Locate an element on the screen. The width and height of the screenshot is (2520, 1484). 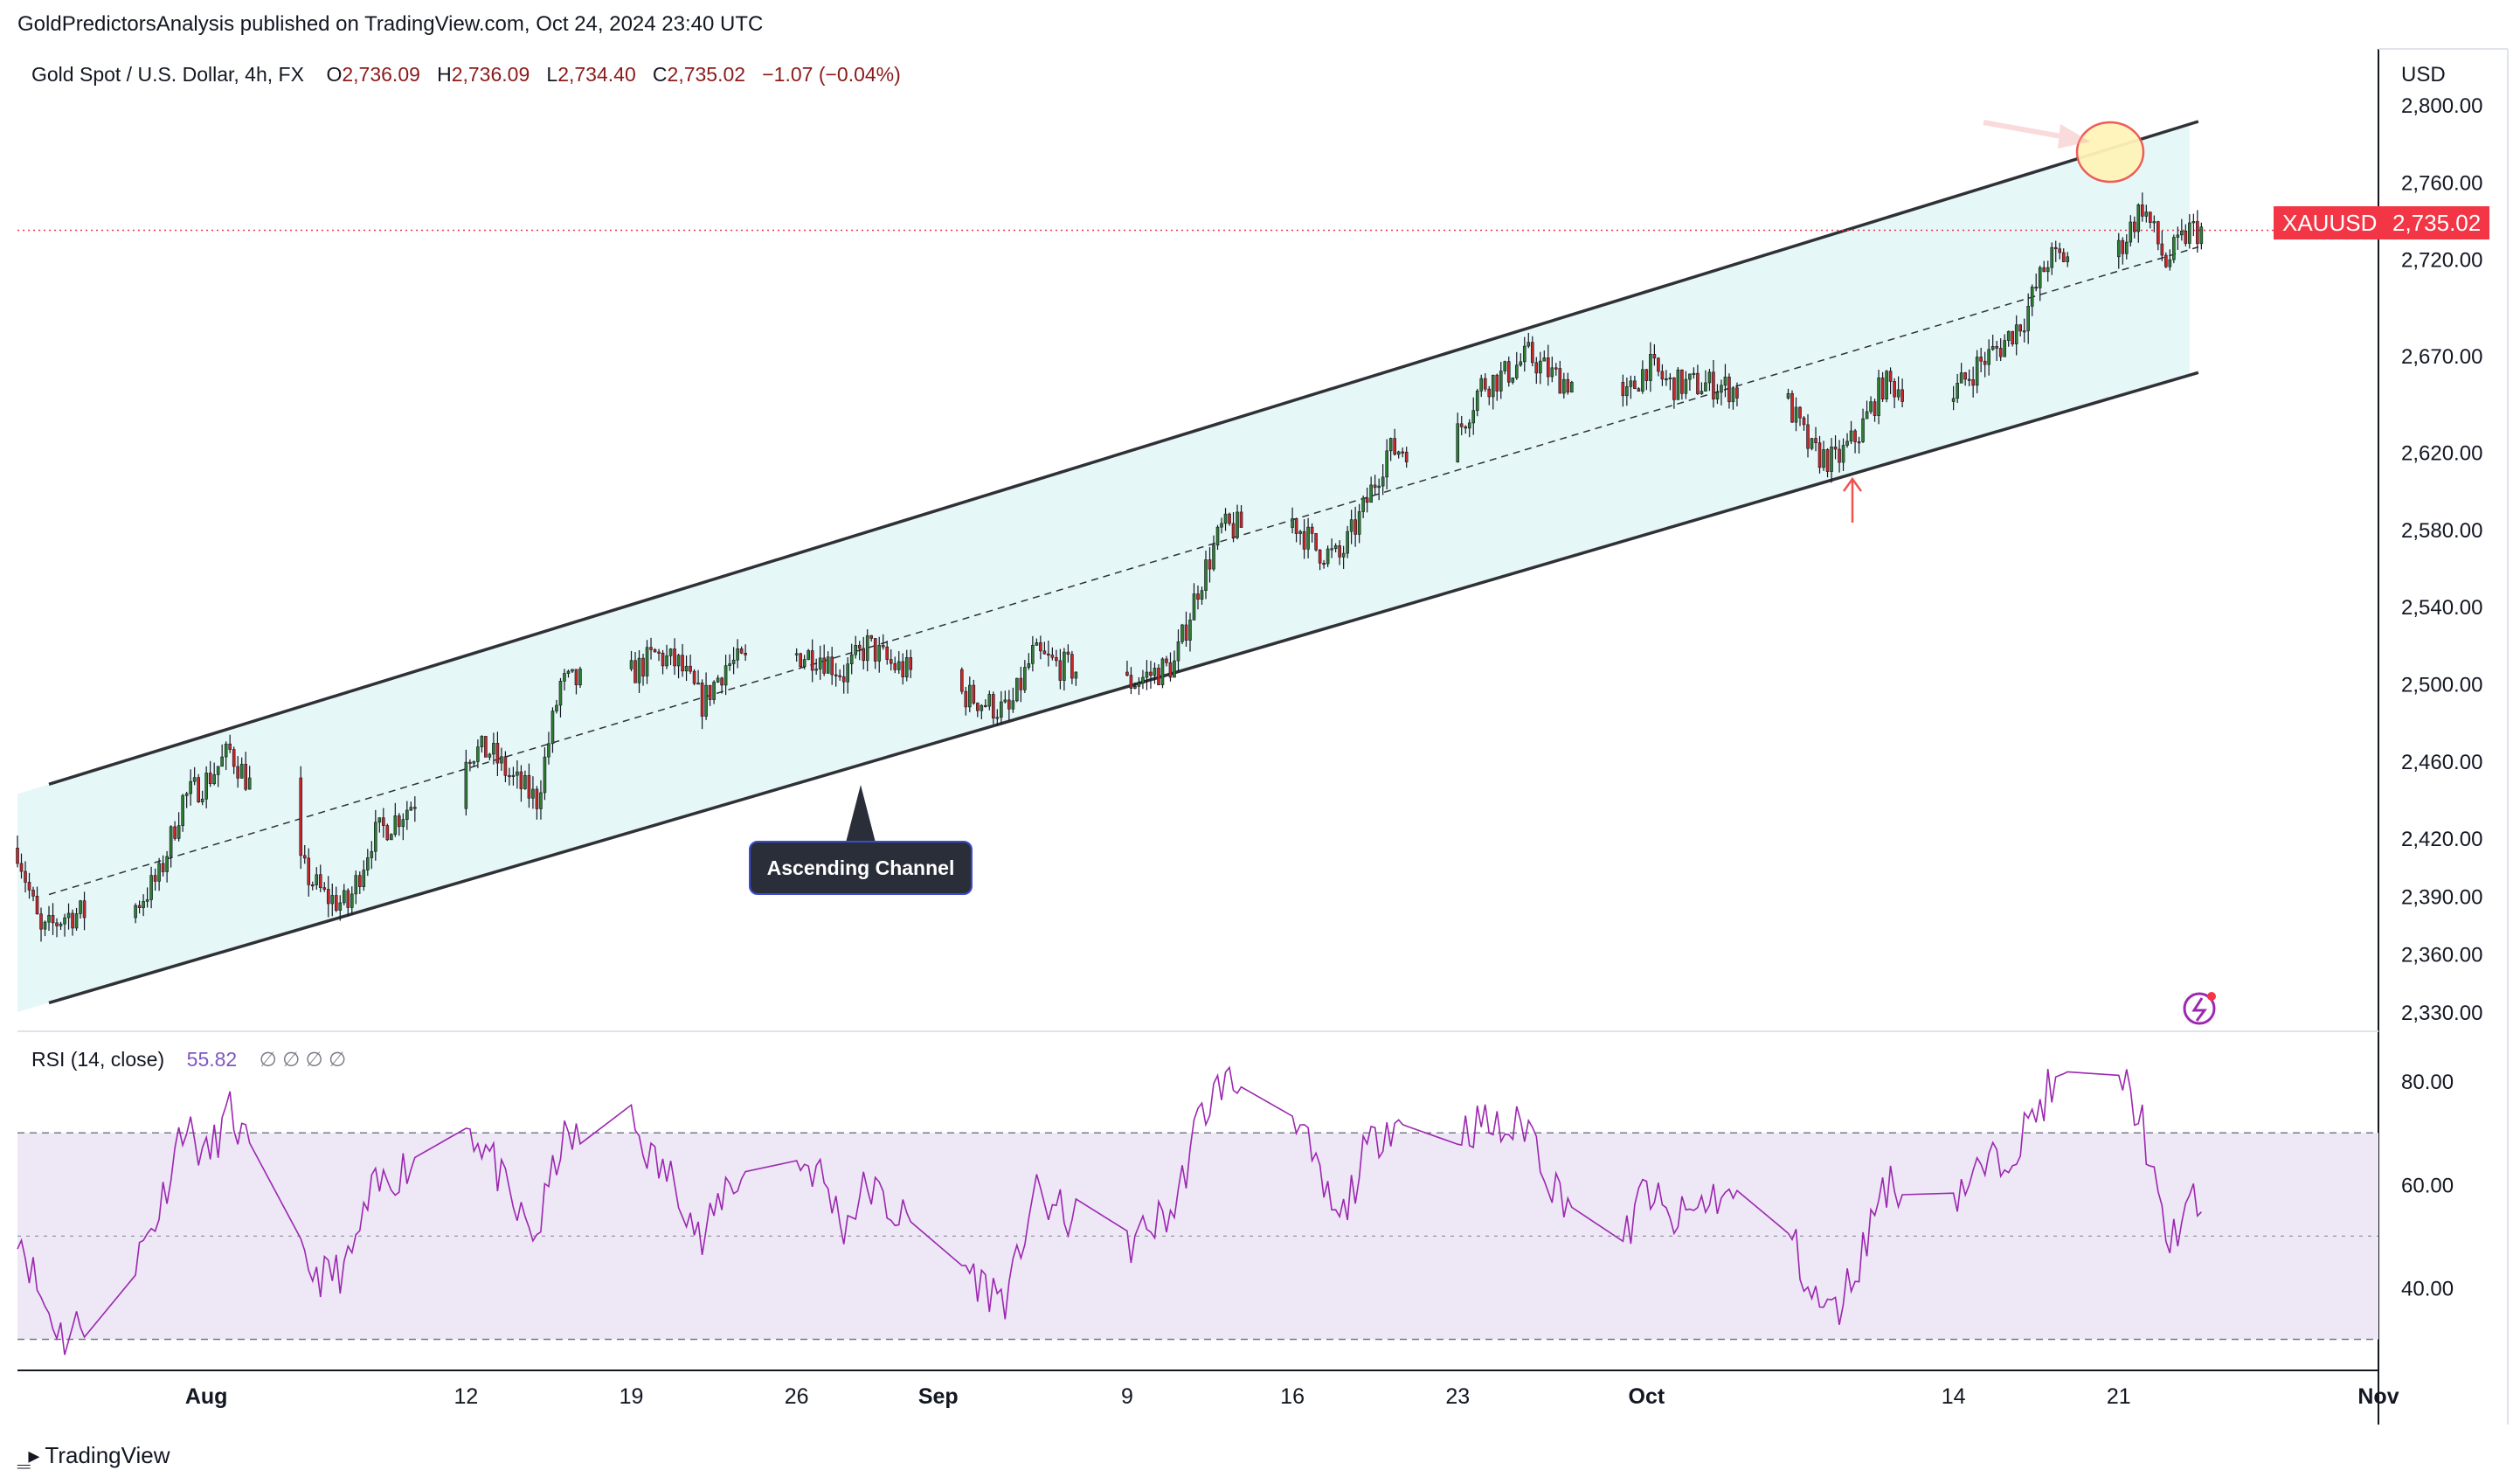
rsi-tick-label: 60.00 is located at coordinates (2427, 1185).